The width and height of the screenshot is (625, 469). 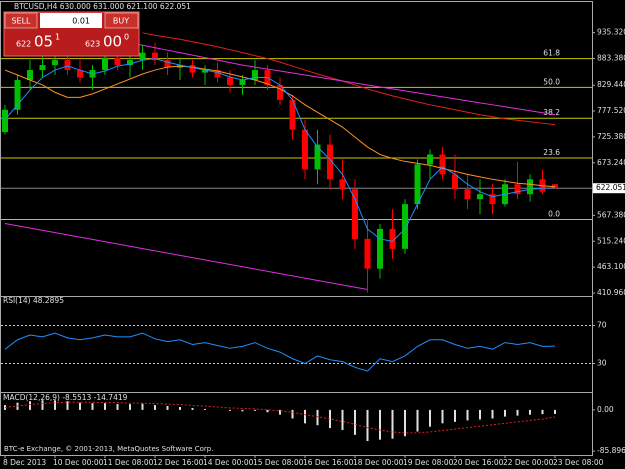 What do you see at coordinates (23, 44) in the screenshot?
I see `bid-big: 622` at bounding box center [23, 44].